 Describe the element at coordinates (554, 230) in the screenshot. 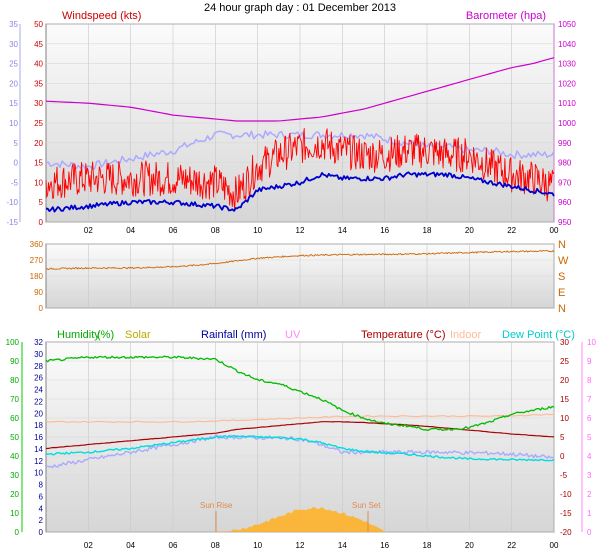

I see `wind-x-tick-label: 00` at that location.